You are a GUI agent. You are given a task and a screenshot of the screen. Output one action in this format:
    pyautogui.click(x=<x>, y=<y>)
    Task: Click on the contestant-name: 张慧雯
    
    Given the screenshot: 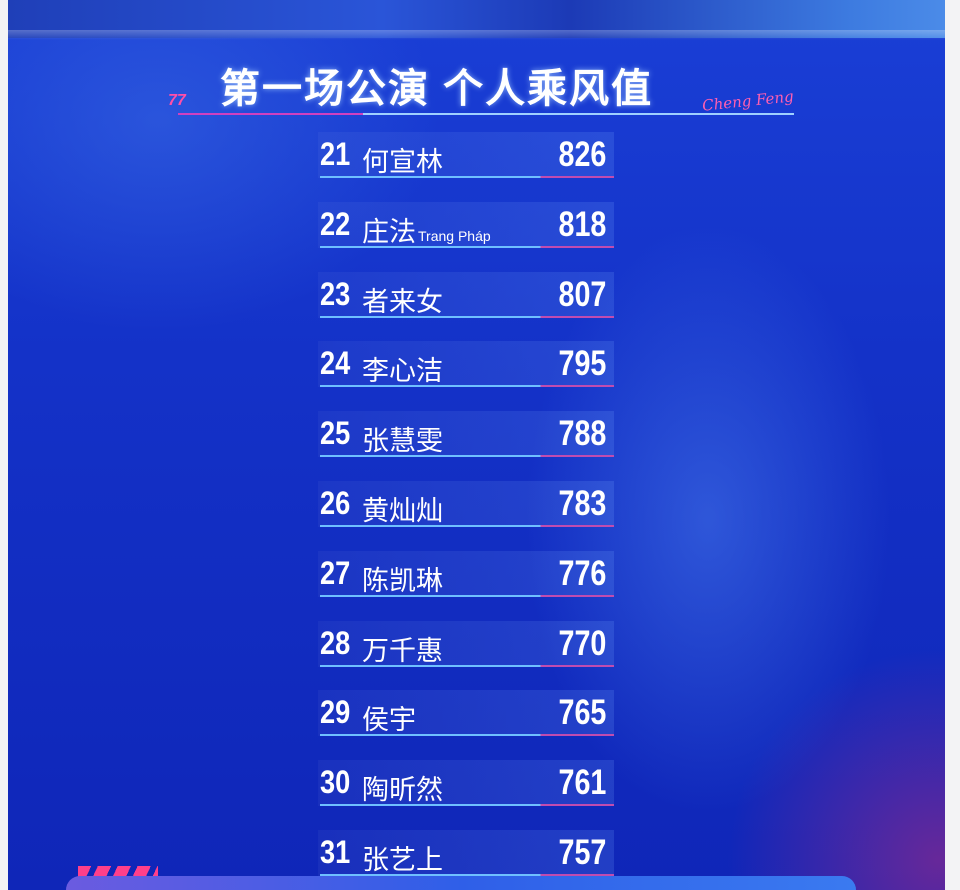 What is the action you would take?
    pyautogui.click(x=403, y=438)
    